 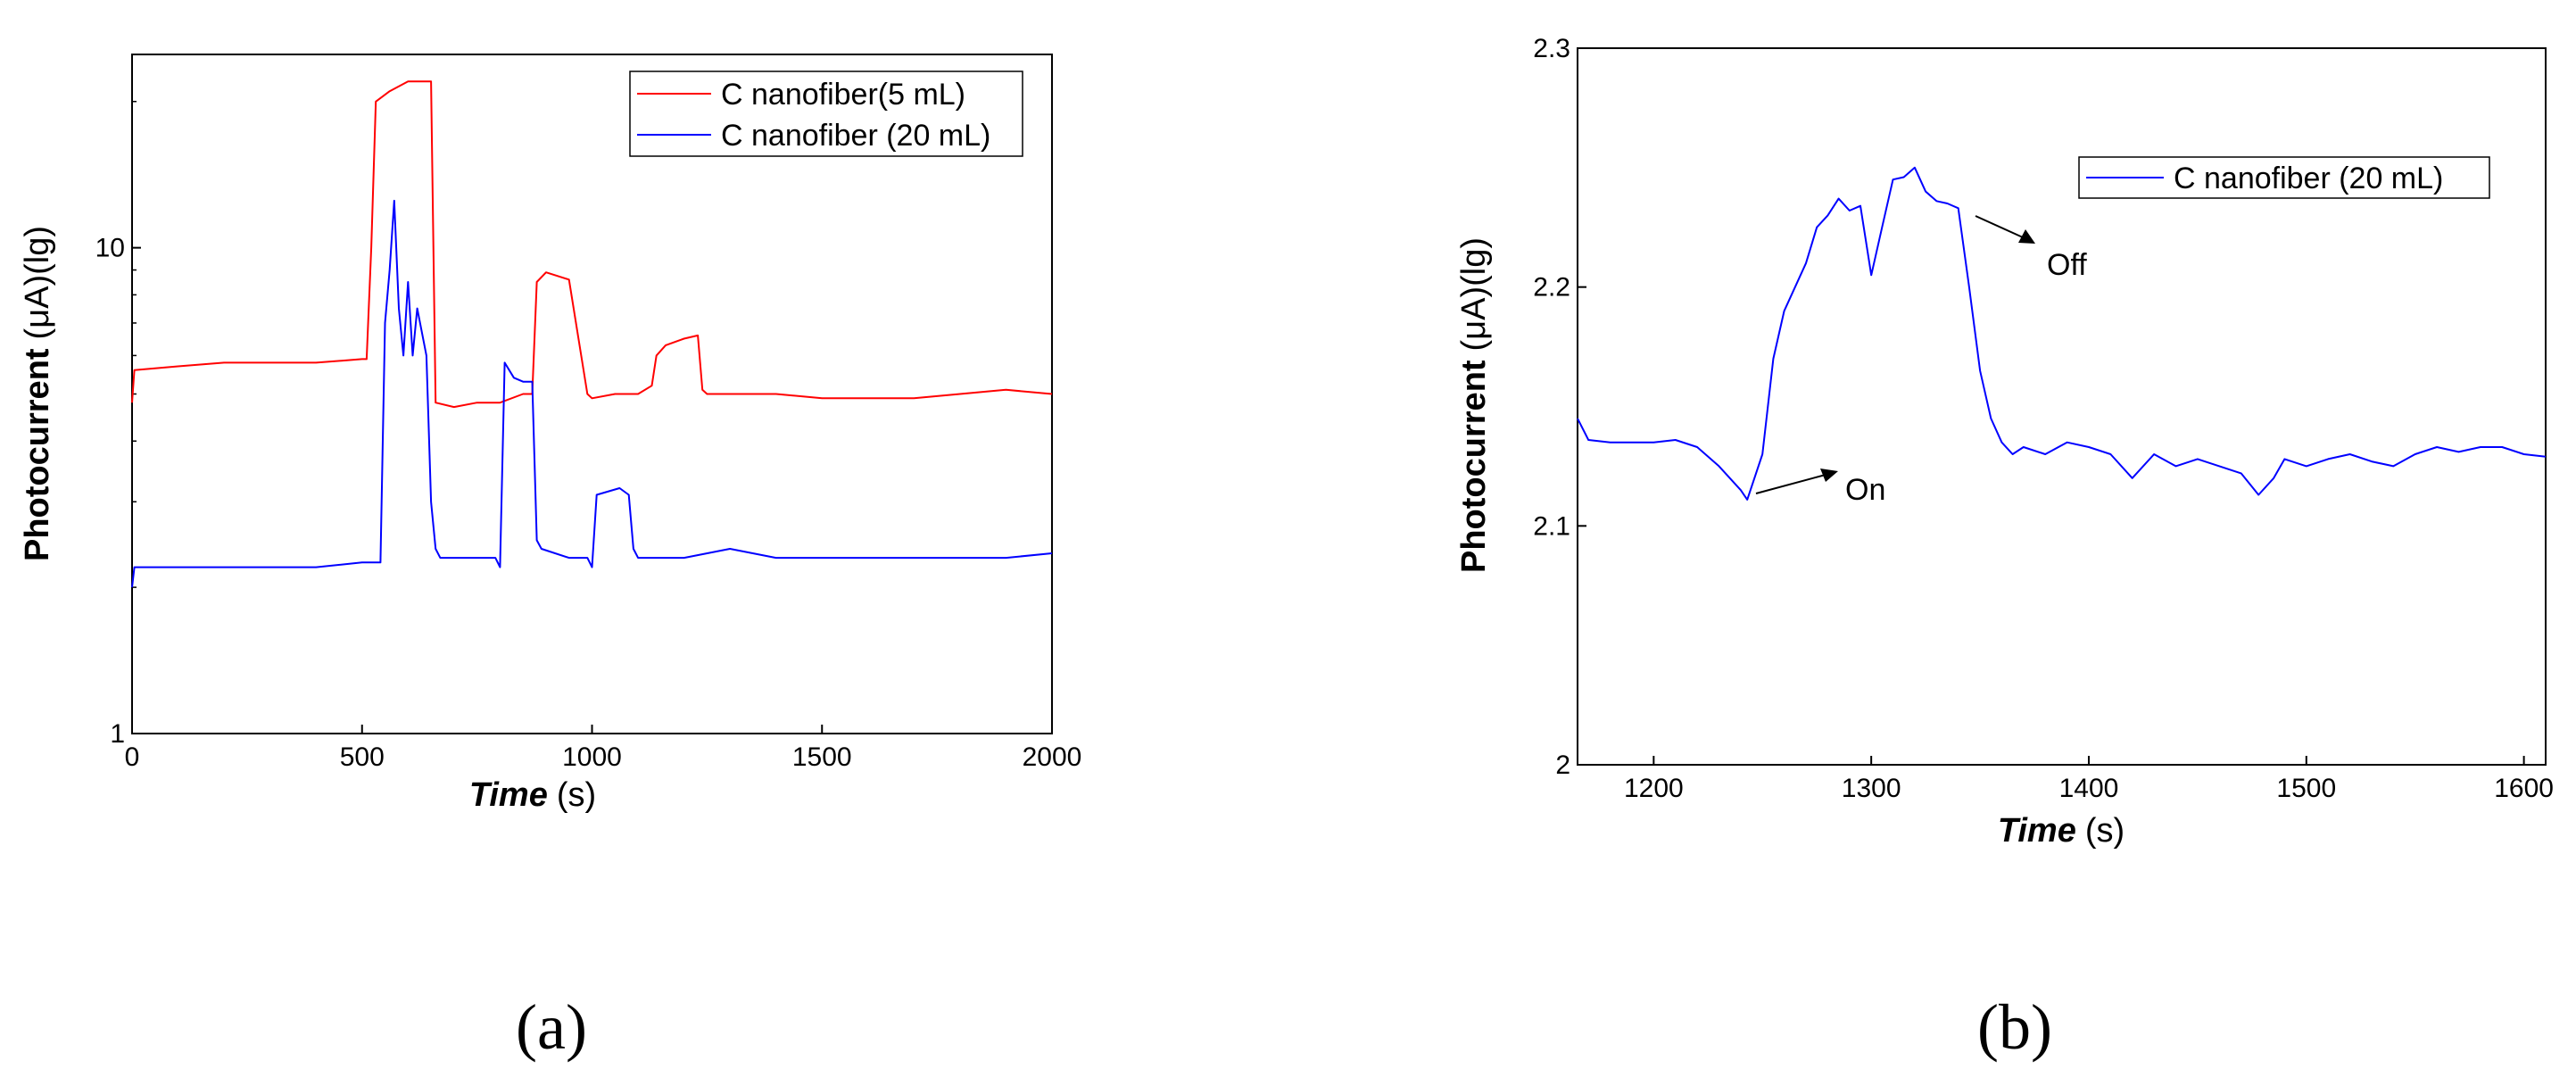 What do you see at coordinates (1654, 788) in the screenshot?
I see `x-tick-label-b-0: 1200` at bounding box center [1654, 788].